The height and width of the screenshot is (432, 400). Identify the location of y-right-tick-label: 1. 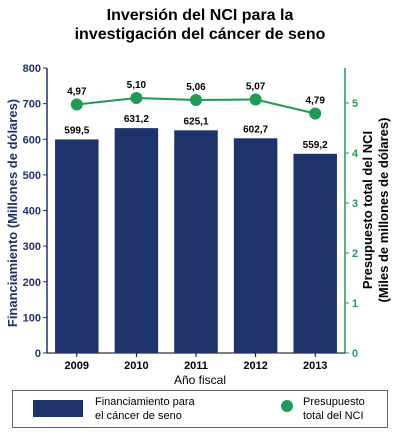
(355, 304).